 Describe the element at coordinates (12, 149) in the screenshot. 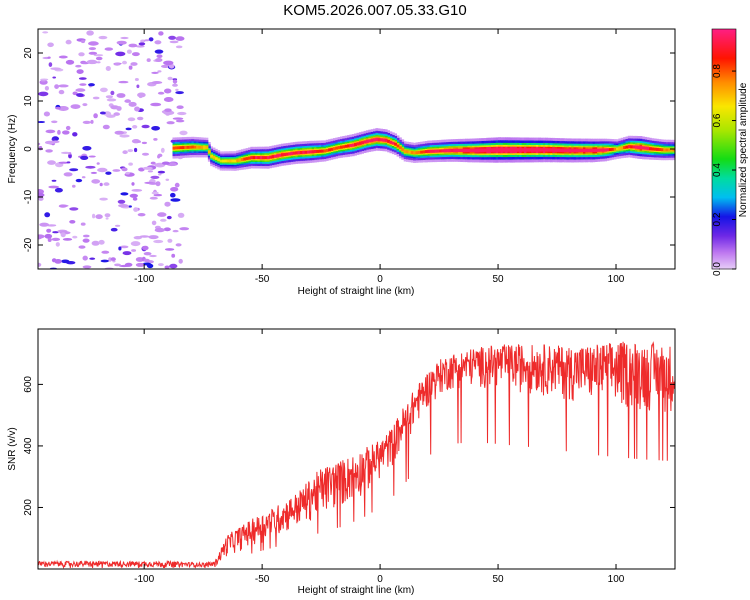

I see `spectrogram-y-label: Frequency (Hz)` at that location.